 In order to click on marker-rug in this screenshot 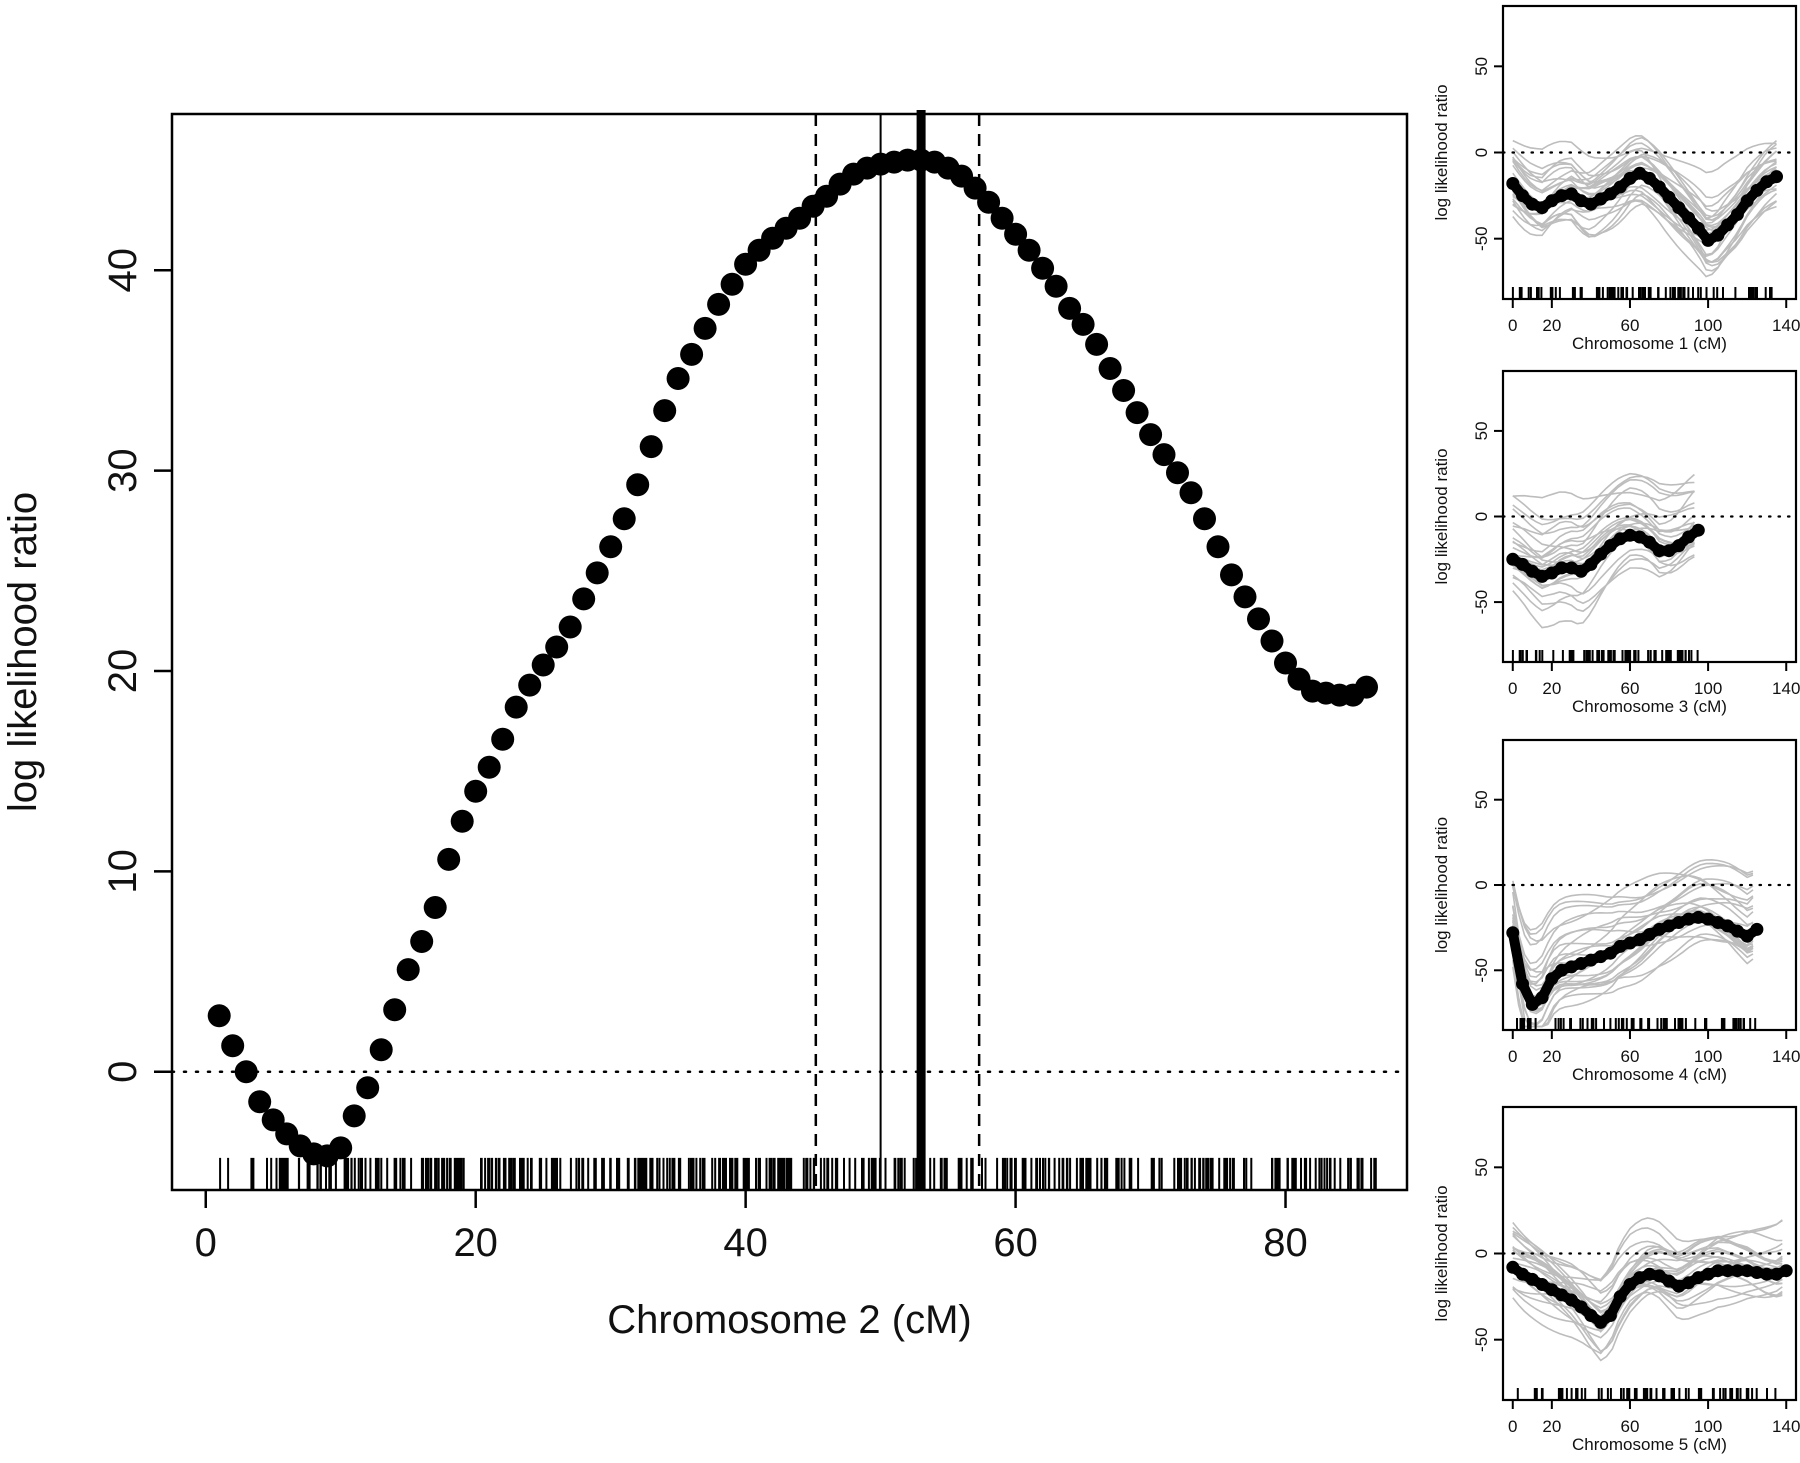, I will do `click(798, 1173)`.